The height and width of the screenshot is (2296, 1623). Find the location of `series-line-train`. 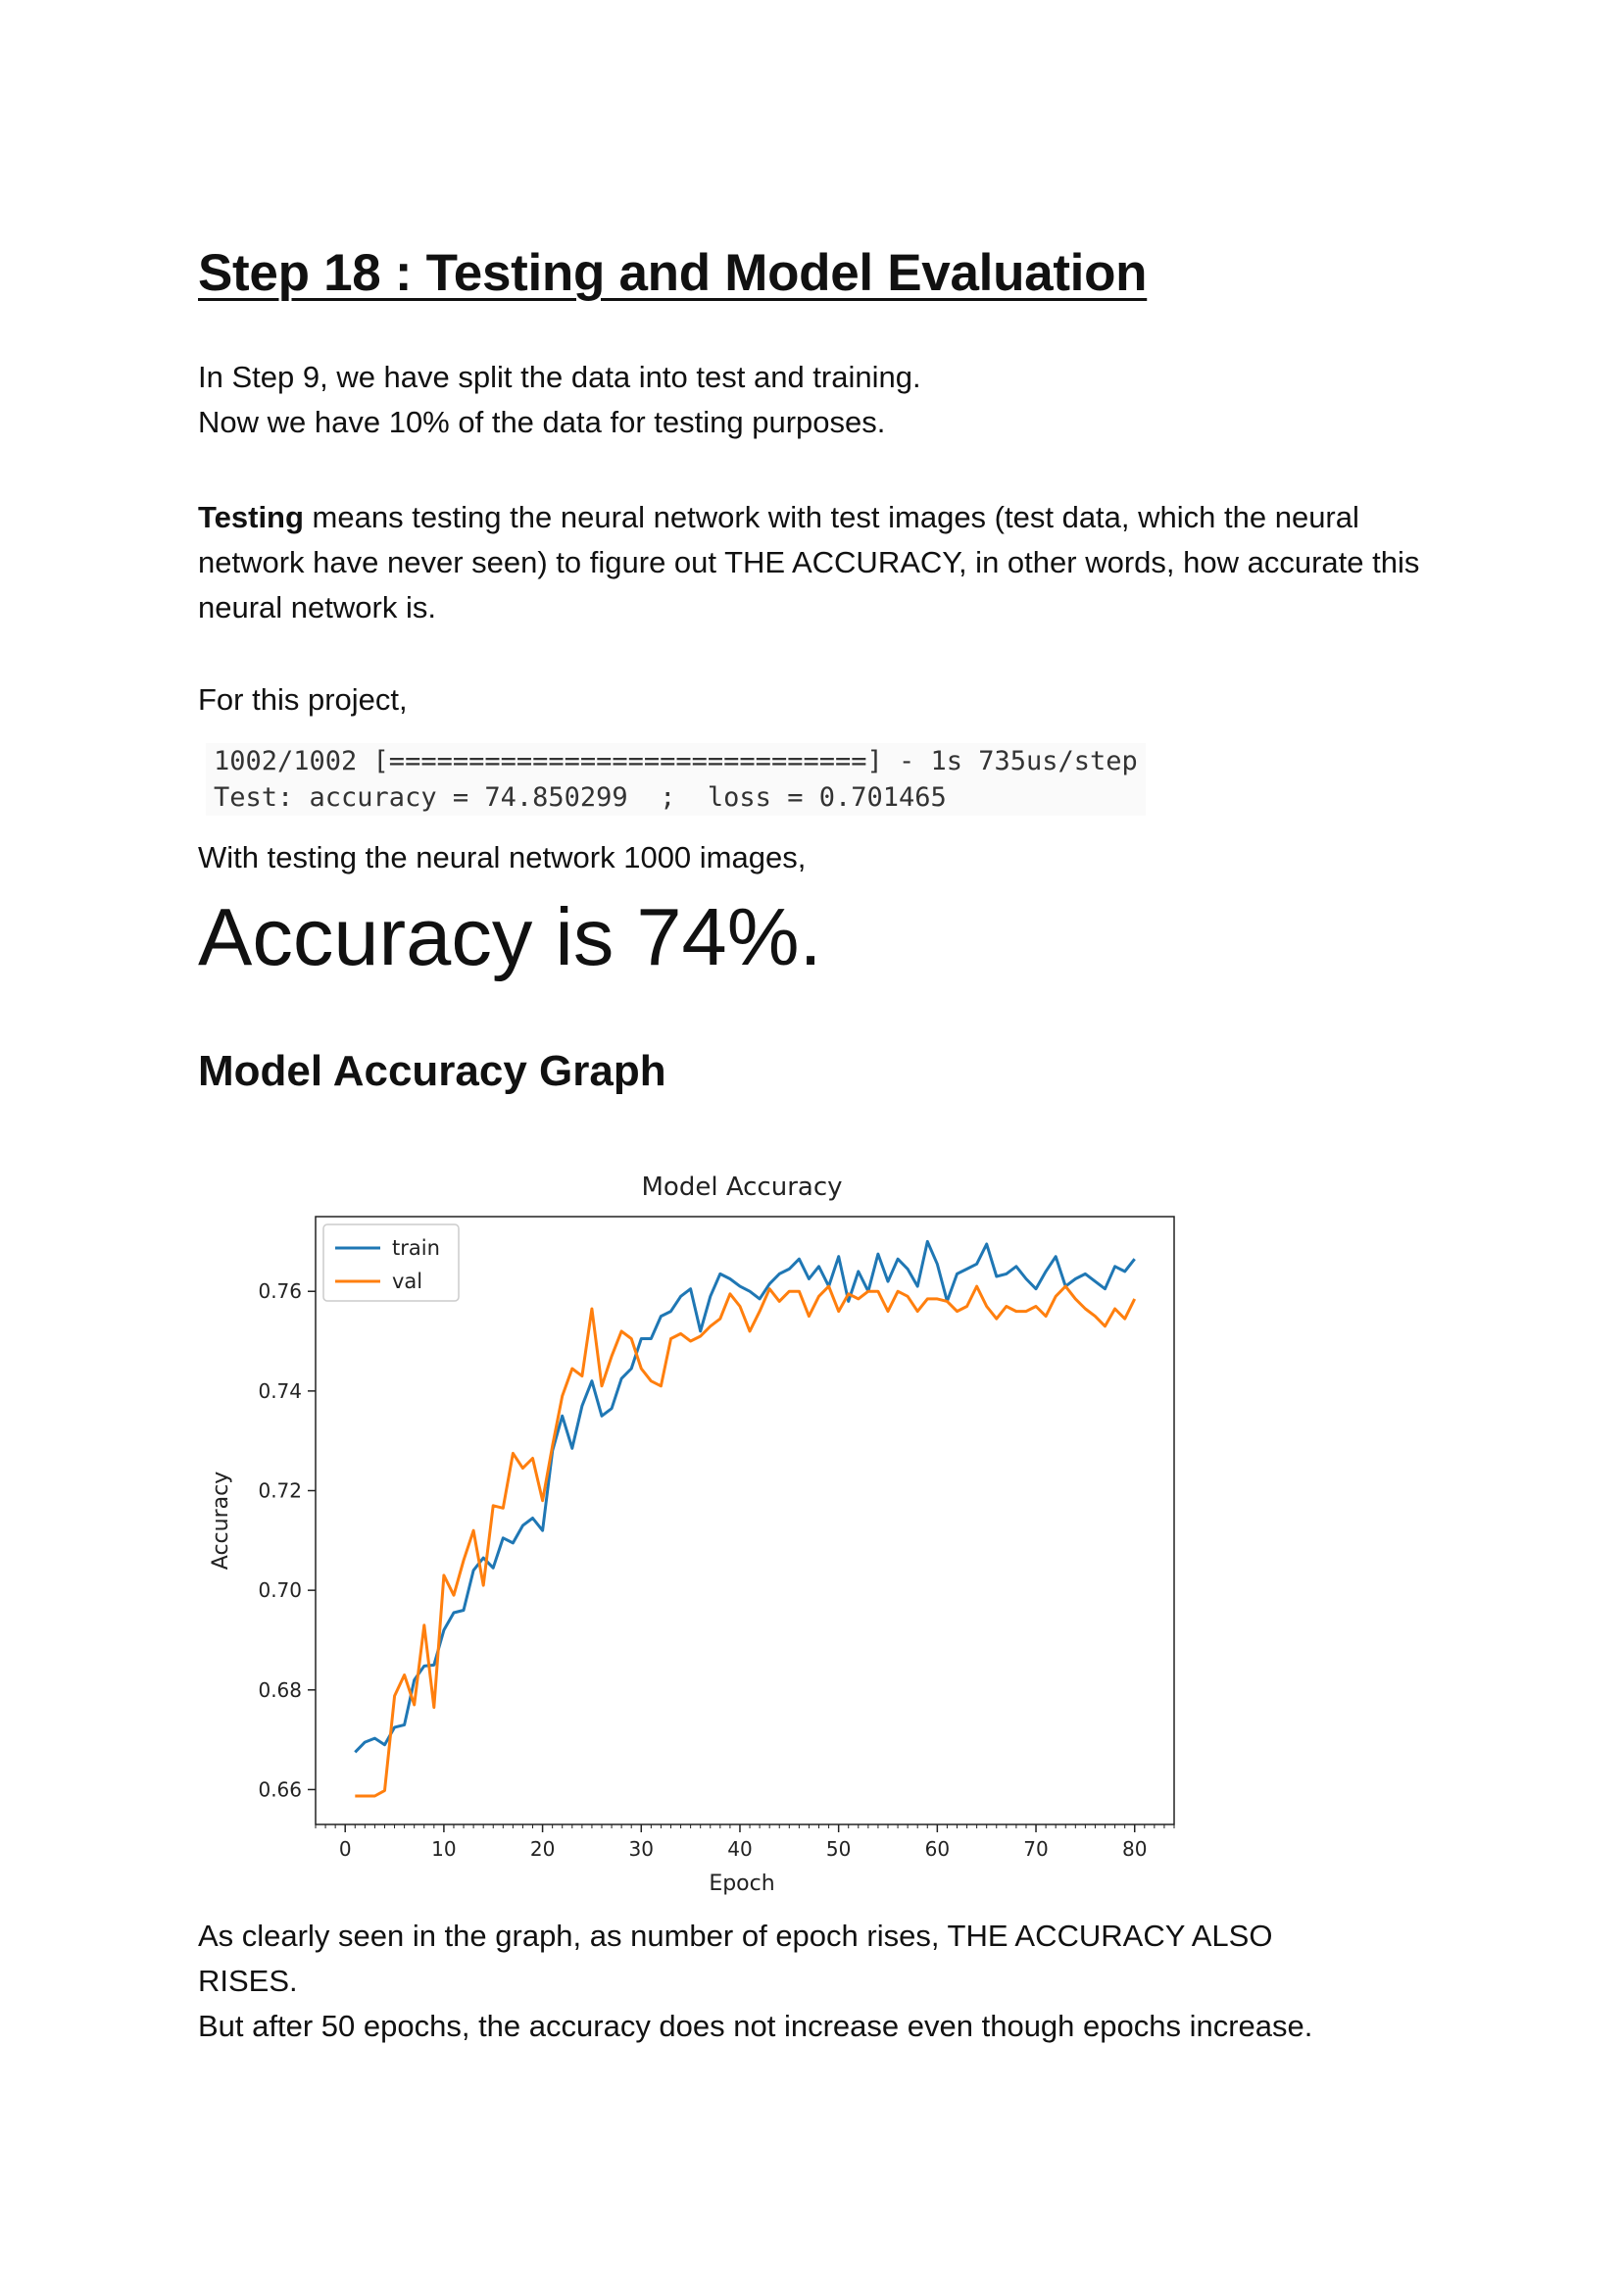

series-line-train is located at coordinates (745, 1496).